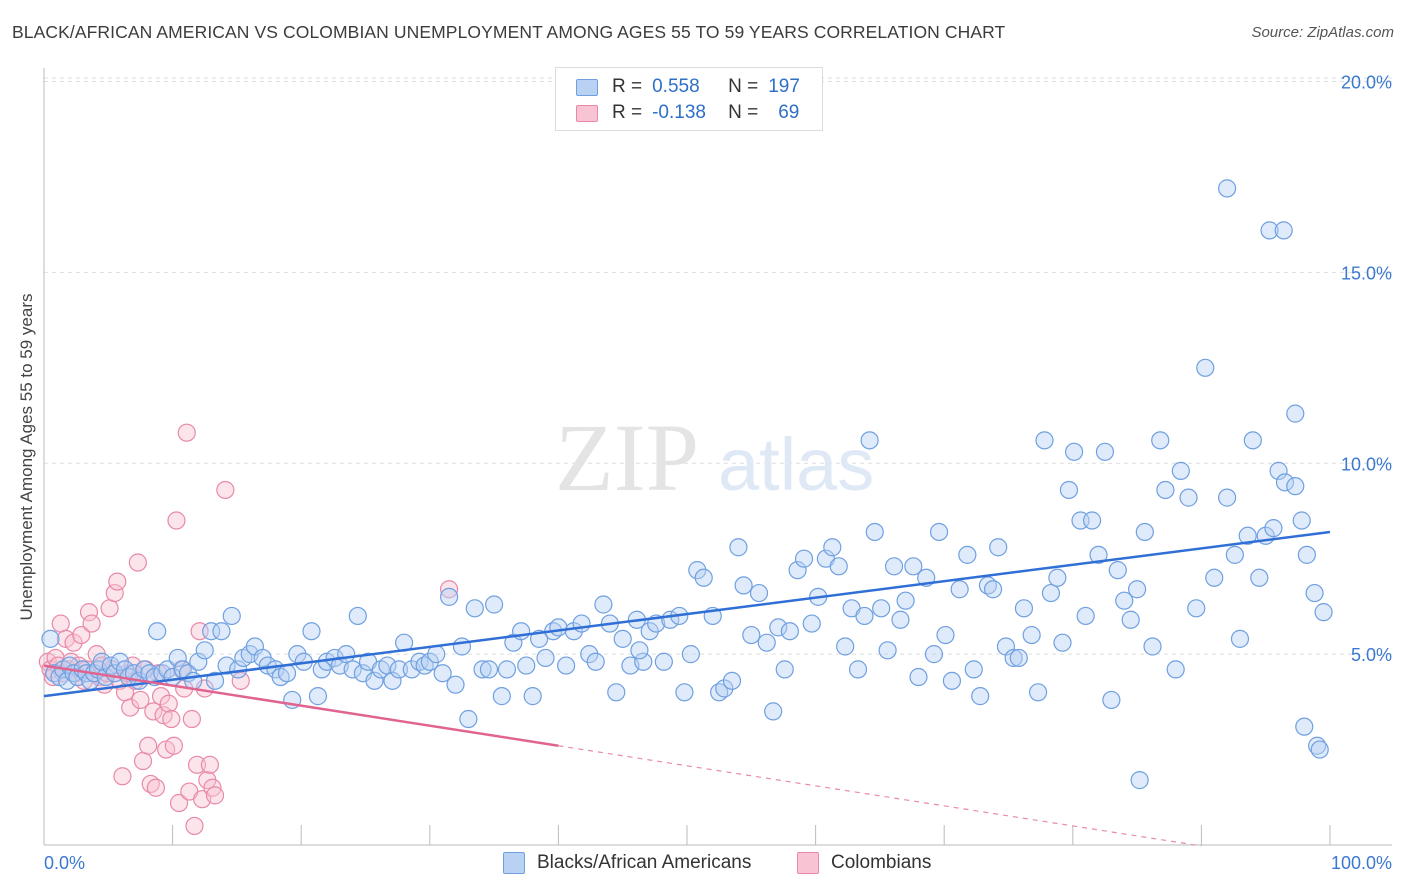 The height and width of the screenshot is (892, 1406). Describe the element at coordinates (627, 457) in the screenshot. I see `watermark-zip: ZIP` at that location.